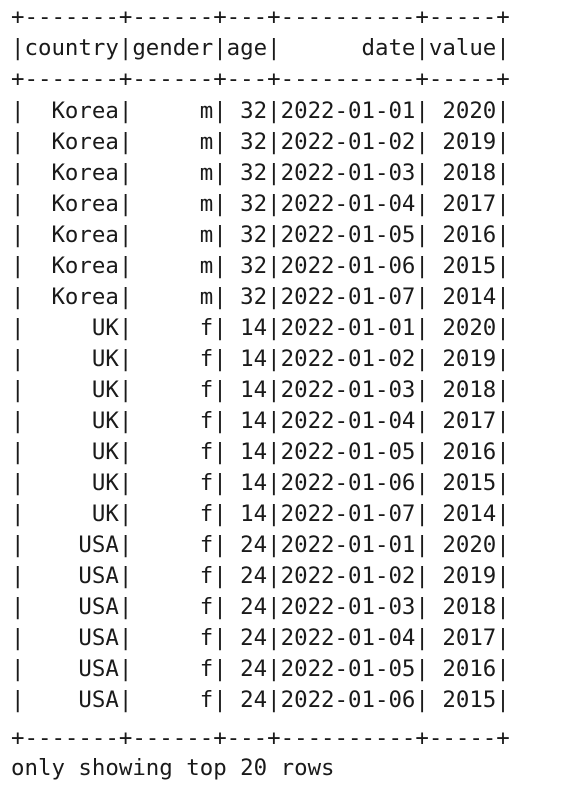  I want to click on table-row: | USA| f| 24|2022-01-02| 2019|, so click(260, 576).